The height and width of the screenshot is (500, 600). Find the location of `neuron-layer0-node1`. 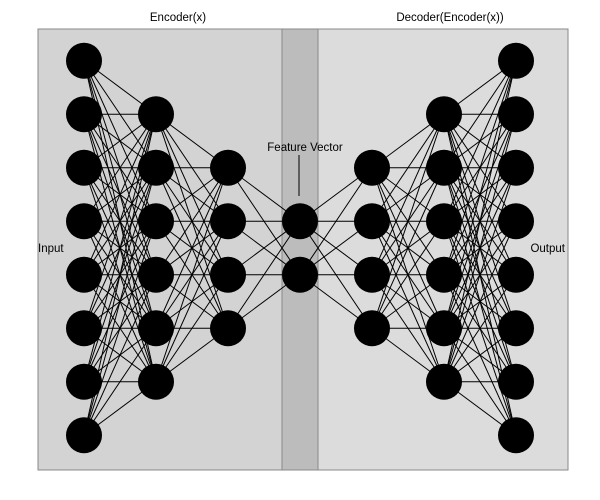

neuron-layer0-node1 is located at coordinates (84, 114).